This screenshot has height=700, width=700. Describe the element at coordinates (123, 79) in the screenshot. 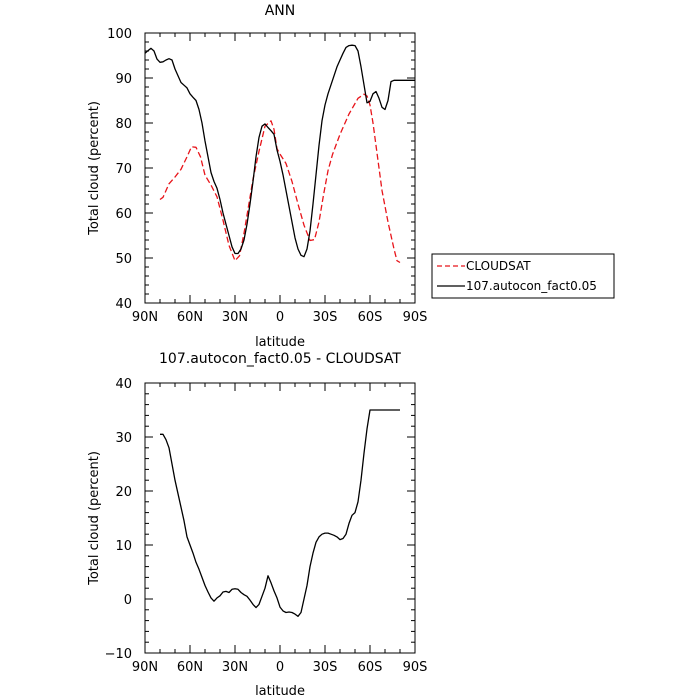

I see `y-tick-label: 90` at that location.